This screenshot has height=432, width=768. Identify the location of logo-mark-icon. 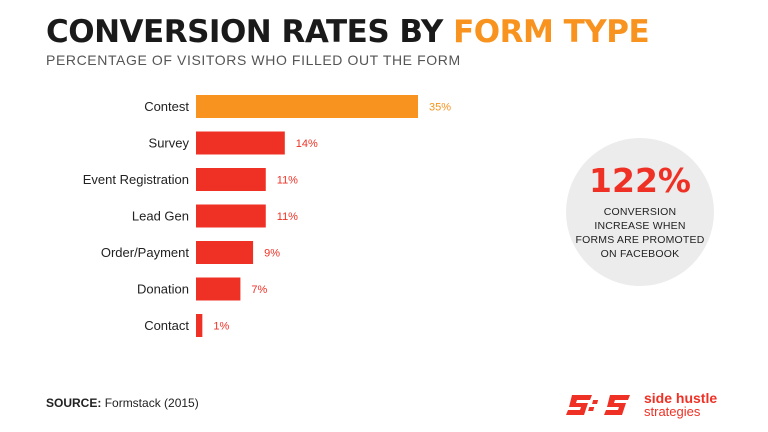
(598, 405).